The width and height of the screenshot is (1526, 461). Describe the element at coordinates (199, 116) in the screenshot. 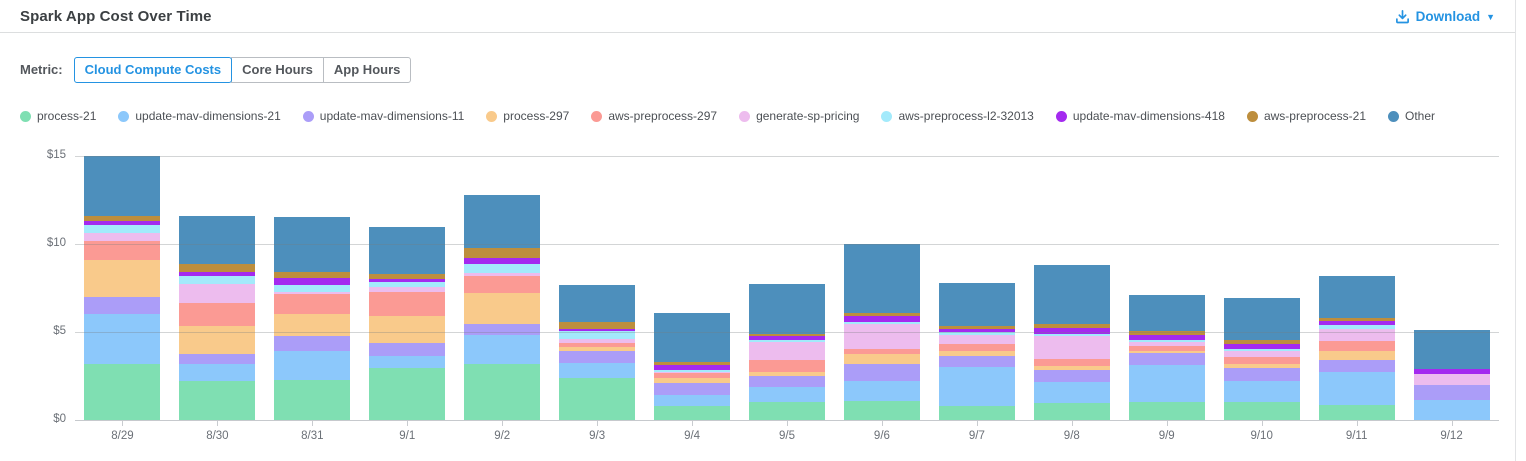

I see `legend-item-update-mav-dimensions-21: update-mav-dimensions-21` at that location.